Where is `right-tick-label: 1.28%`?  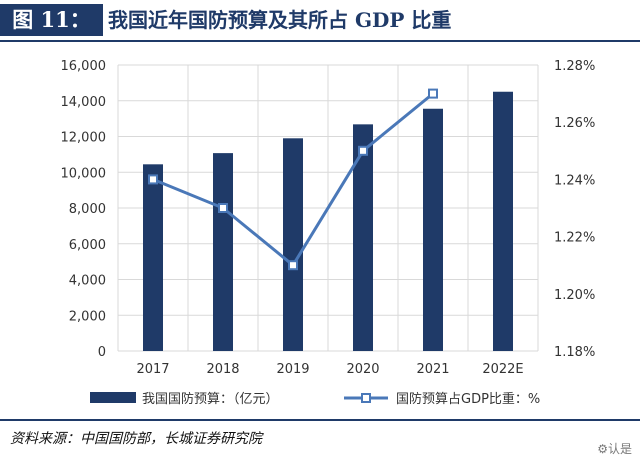
right-tick-label: 1.28% is located at coordinates (574, 66).